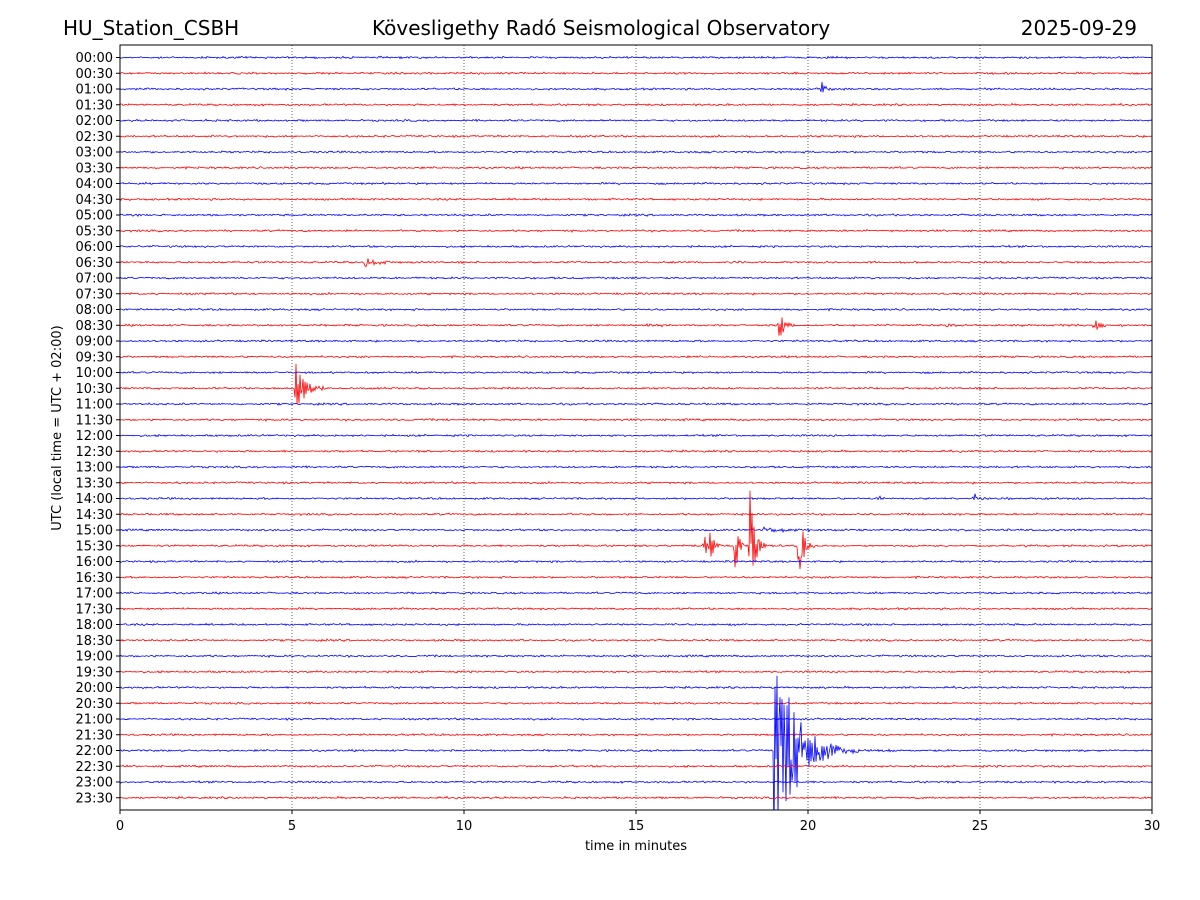 This screenshot has height=900, width=1200. I want to click on y-tick-label-1900: 19:00, so click(94, 657).